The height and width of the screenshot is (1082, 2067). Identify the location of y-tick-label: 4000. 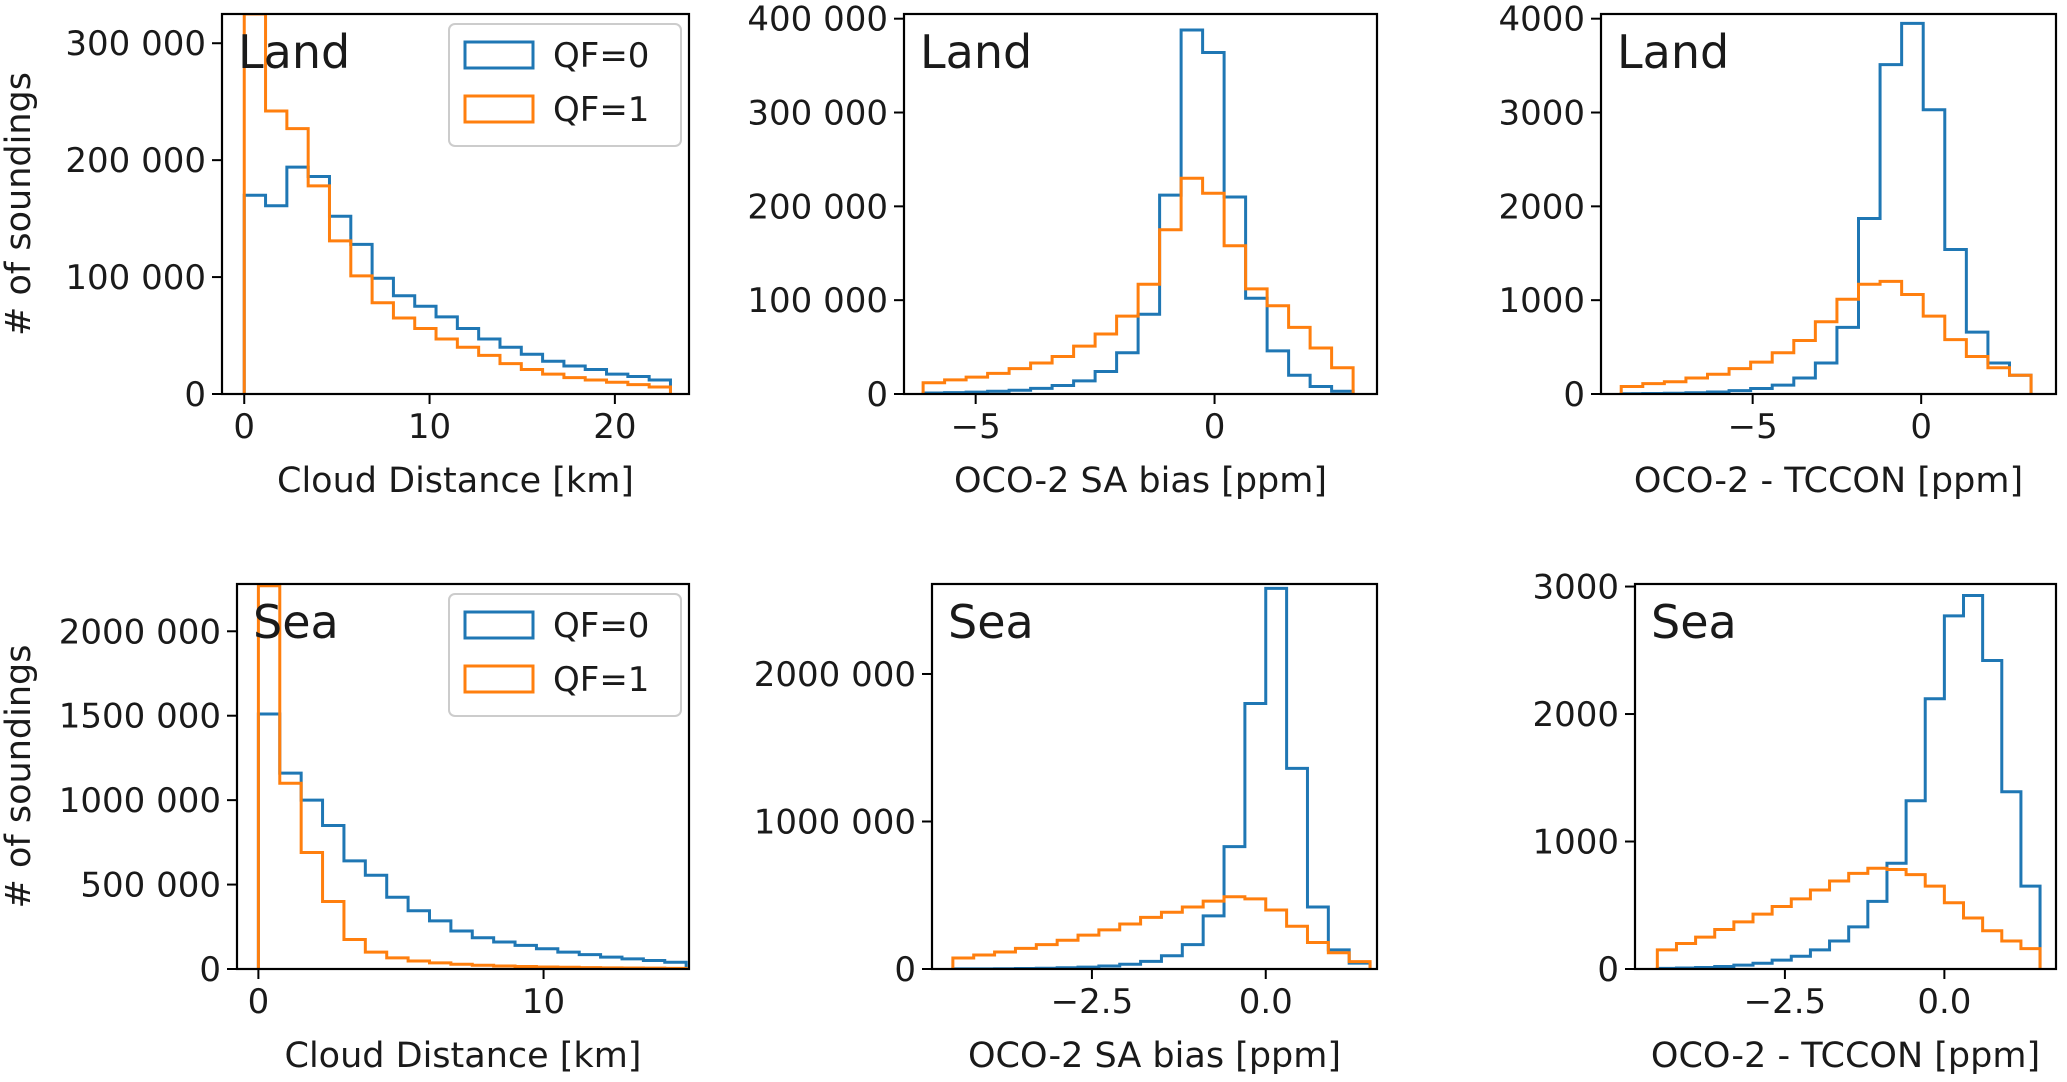
(1541, 20).